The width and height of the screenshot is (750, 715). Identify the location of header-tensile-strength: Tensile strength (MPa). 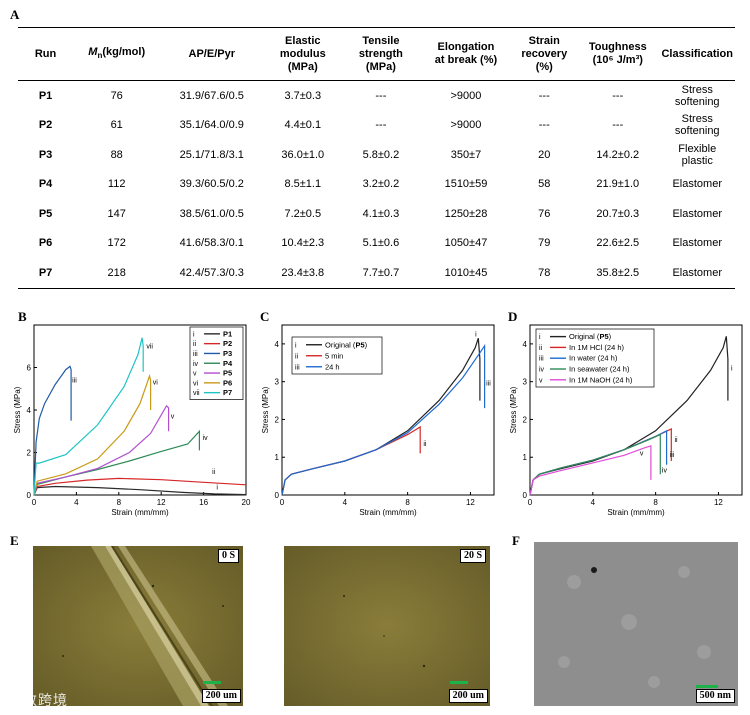
(381, 54).